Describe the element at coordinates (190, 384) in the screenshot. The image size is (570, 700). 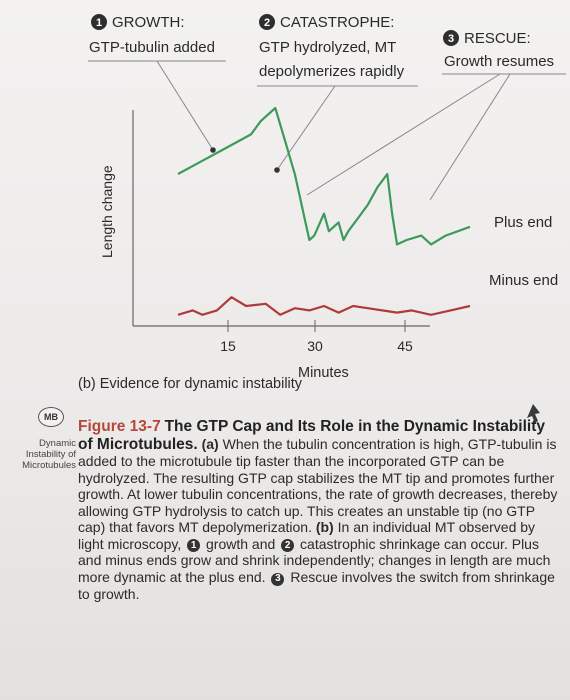
I see `subcaption: (b) Evidence for dynamic instability` at that location.